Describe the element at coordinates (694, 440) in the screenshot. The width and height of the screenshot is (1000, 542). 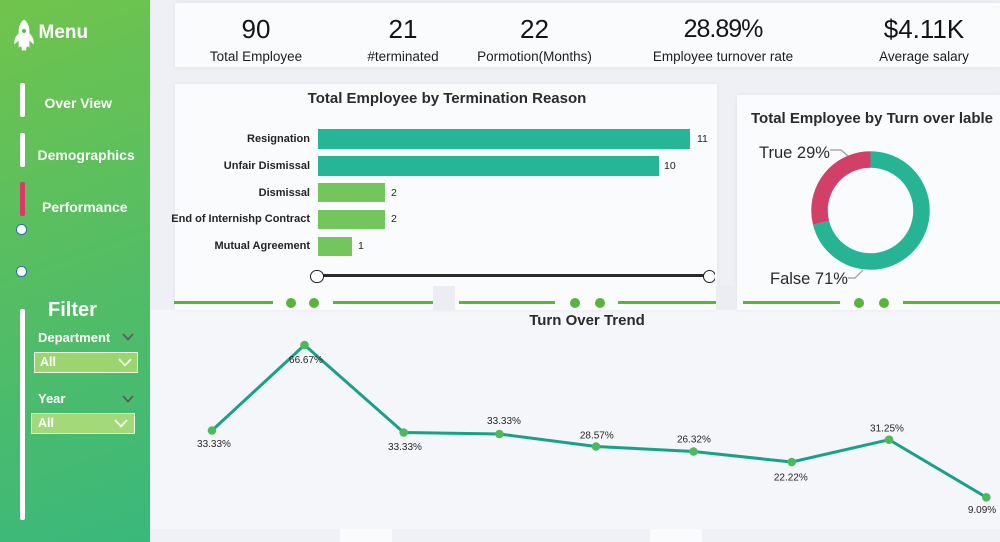
I see `svg-text: 26.32%` at that location.